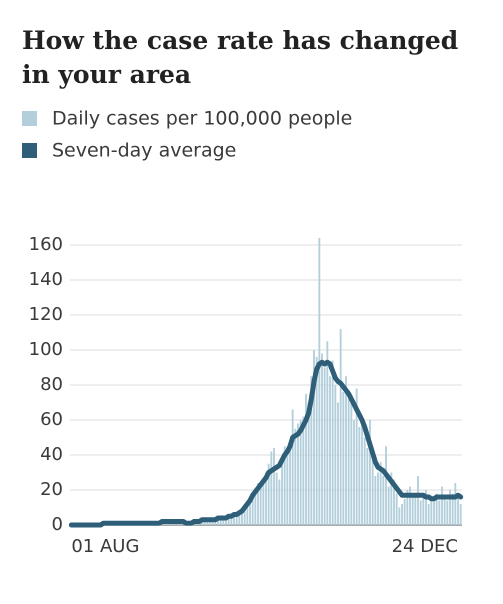 The height and width of the screenshot is (604, 503). Describe the element at coordinates (144, 151) in the screenshot. I see `legend-label: Seven-day average` at that location.